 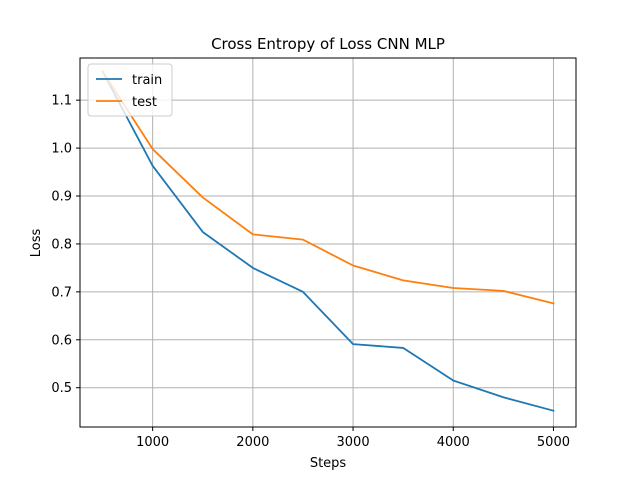 What do you see at coordinates (61, 149) in the screenshot?
I see `y-tick-label: 1.0` at bounding box center [61, 149].